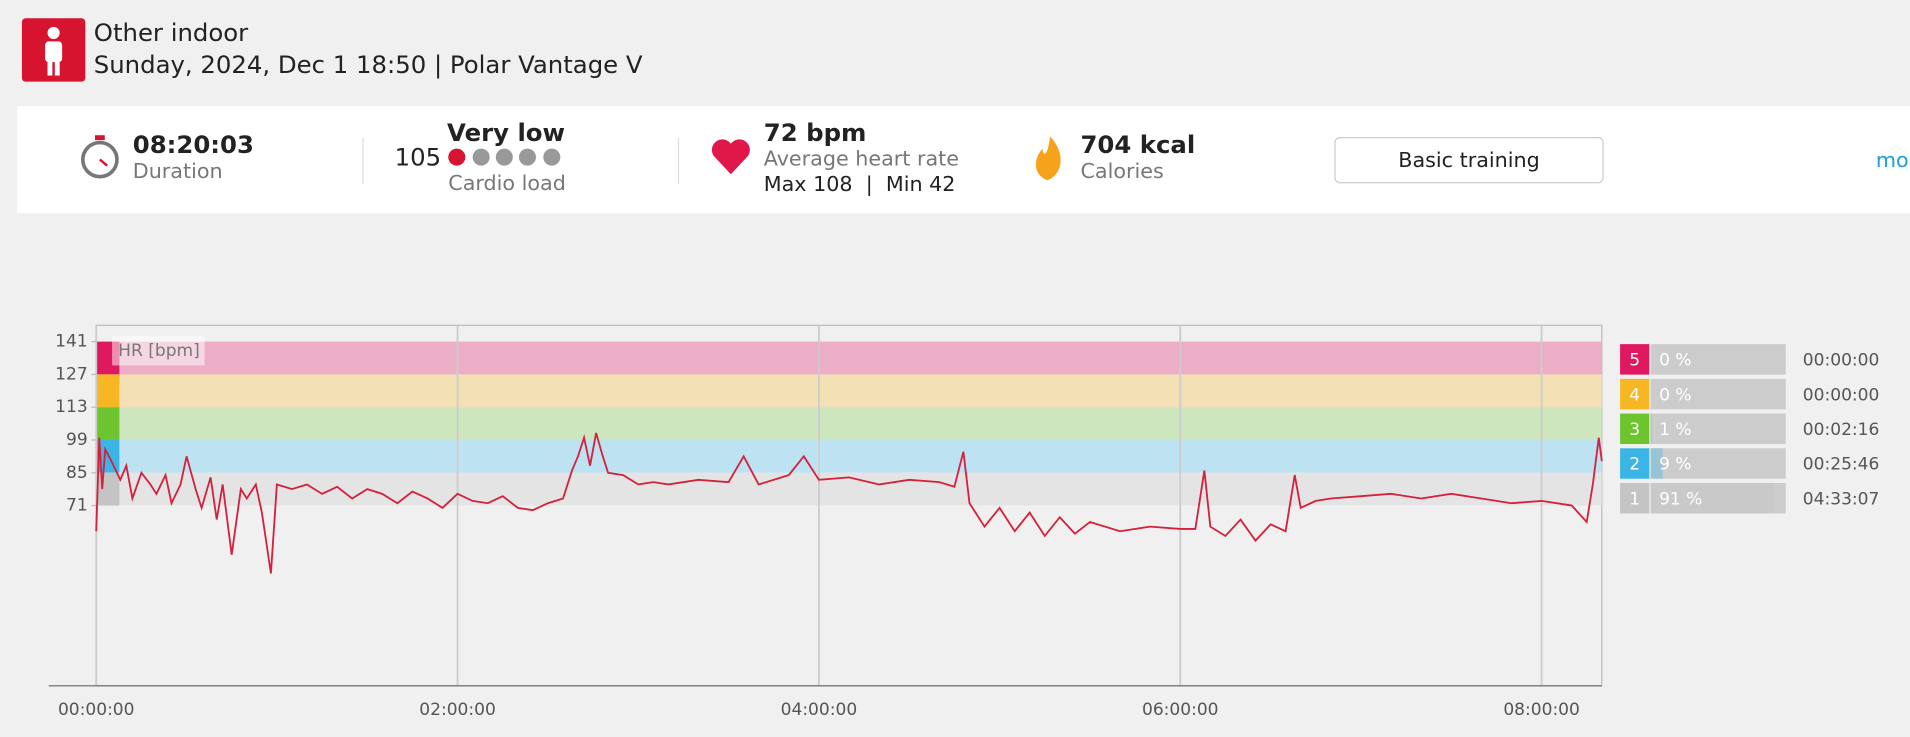  I want to click on y-tick-label: 71, so click(77, 506).